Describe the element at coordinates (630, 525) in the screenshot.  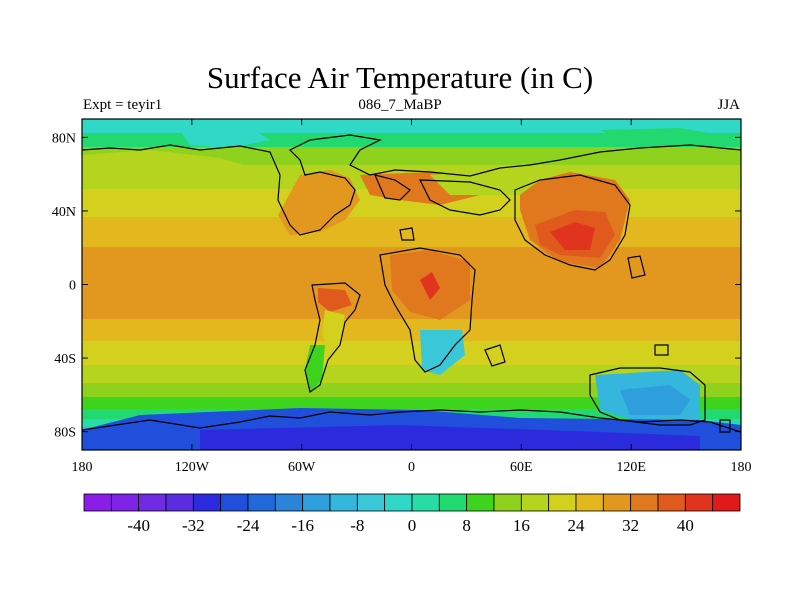
I see `colorbar-label: 32` at that location.